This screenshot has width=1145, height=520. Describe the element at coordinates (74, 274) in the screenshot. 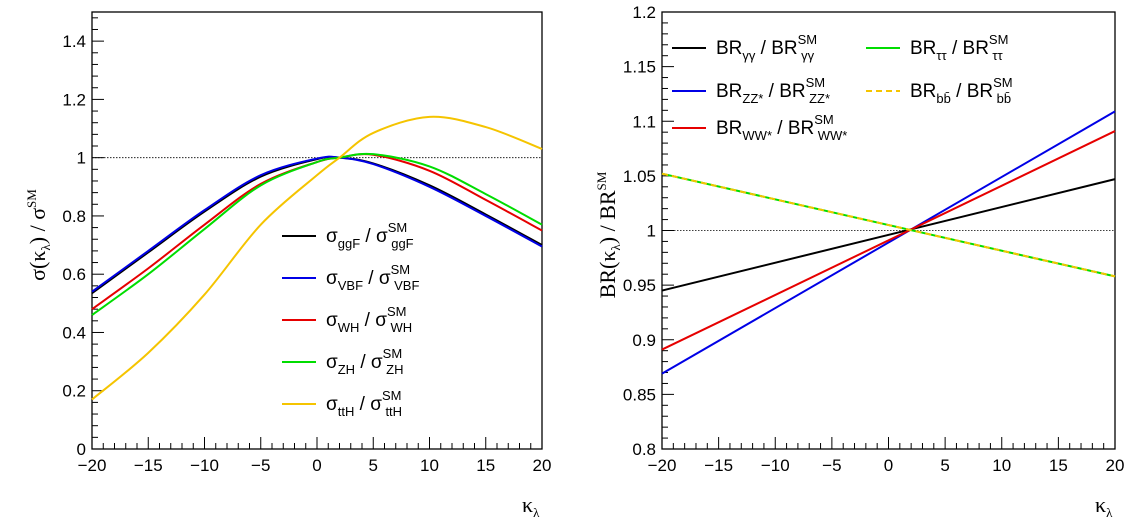

I see `y-tick-label: 0.6` at that location.